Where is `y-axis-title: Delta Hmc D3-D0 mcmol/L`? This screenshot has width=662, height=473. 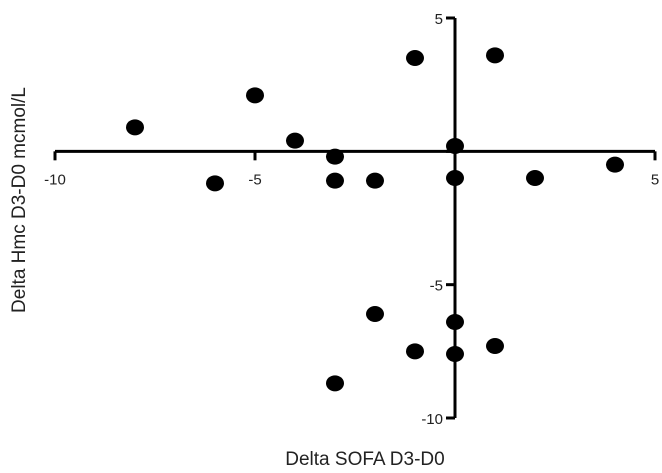 y-axis-title: Delta Hmc D3-D0 mcmol/L is located at coordinates (19, 200).